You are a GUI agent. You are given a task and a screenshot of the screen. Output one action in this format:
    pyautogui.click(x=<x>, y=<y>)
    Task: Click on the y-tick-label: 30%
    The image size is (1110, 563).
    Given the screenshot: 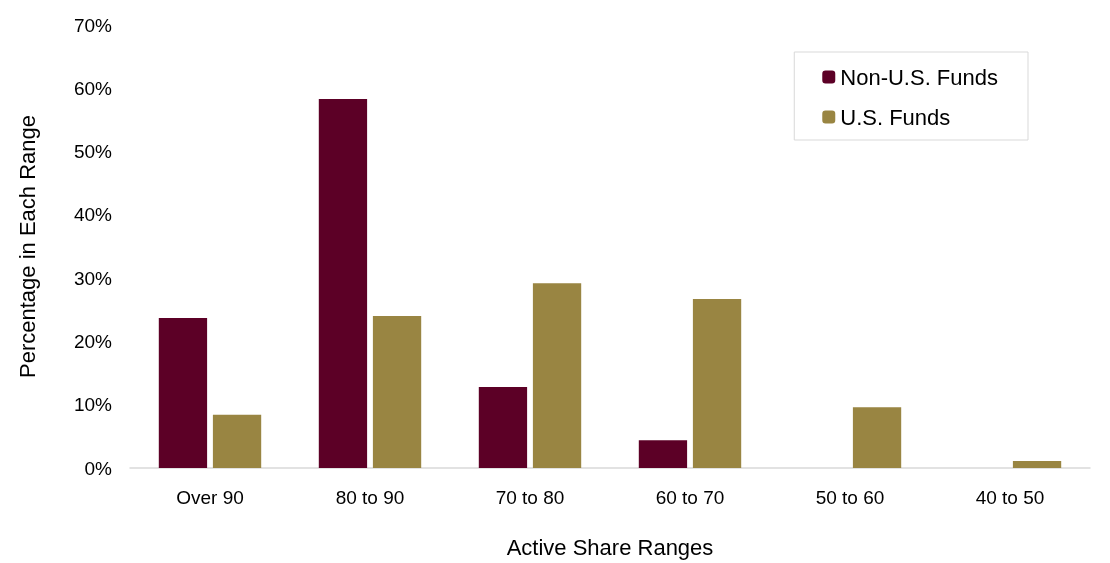 What is the action you would take?
    pyautogui.click(x=93, y=278)
    